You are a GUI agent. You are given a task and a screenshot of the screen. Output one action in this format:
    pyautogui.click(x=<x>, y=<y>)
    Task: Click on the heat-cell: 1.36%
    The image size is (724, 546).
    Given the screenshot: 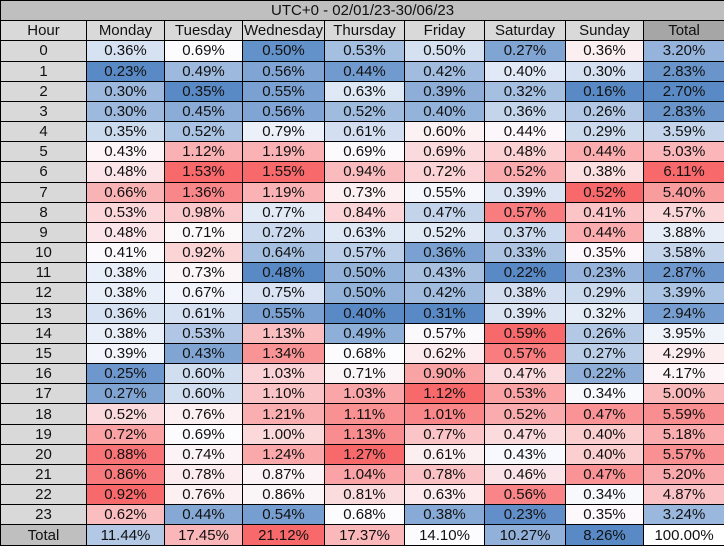 What is the action you would take?
    pyautogui.click(x=203, y=192)
    